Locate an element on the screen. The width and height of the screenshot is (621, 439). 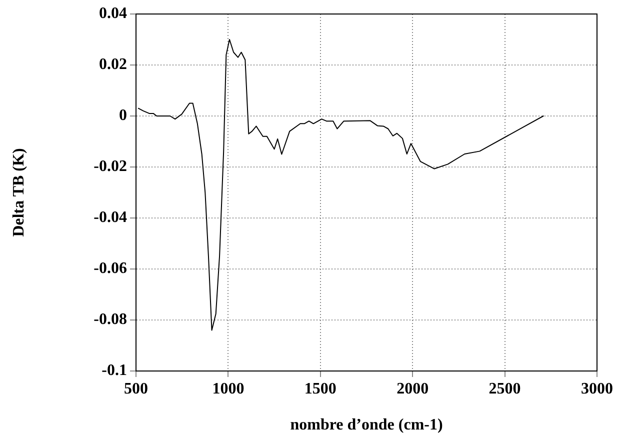
x-tick-label: 2500 is located at coordinates (504, 389).